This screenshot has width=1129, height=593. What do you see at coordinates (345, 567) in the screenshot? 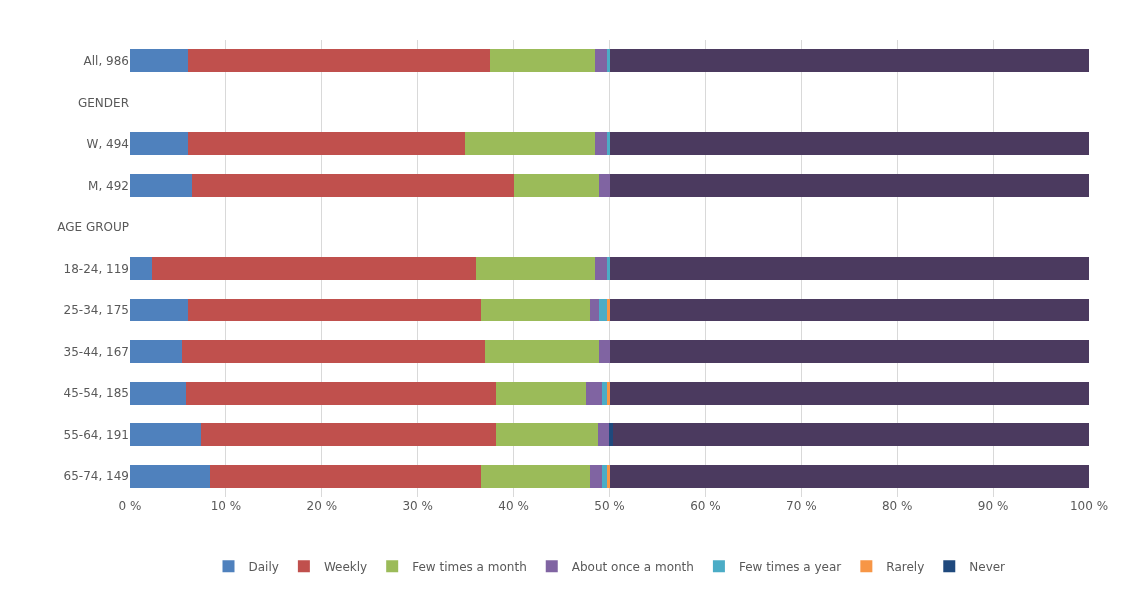
I see `legend-label: Weekly` at bounding box center [345, 567].